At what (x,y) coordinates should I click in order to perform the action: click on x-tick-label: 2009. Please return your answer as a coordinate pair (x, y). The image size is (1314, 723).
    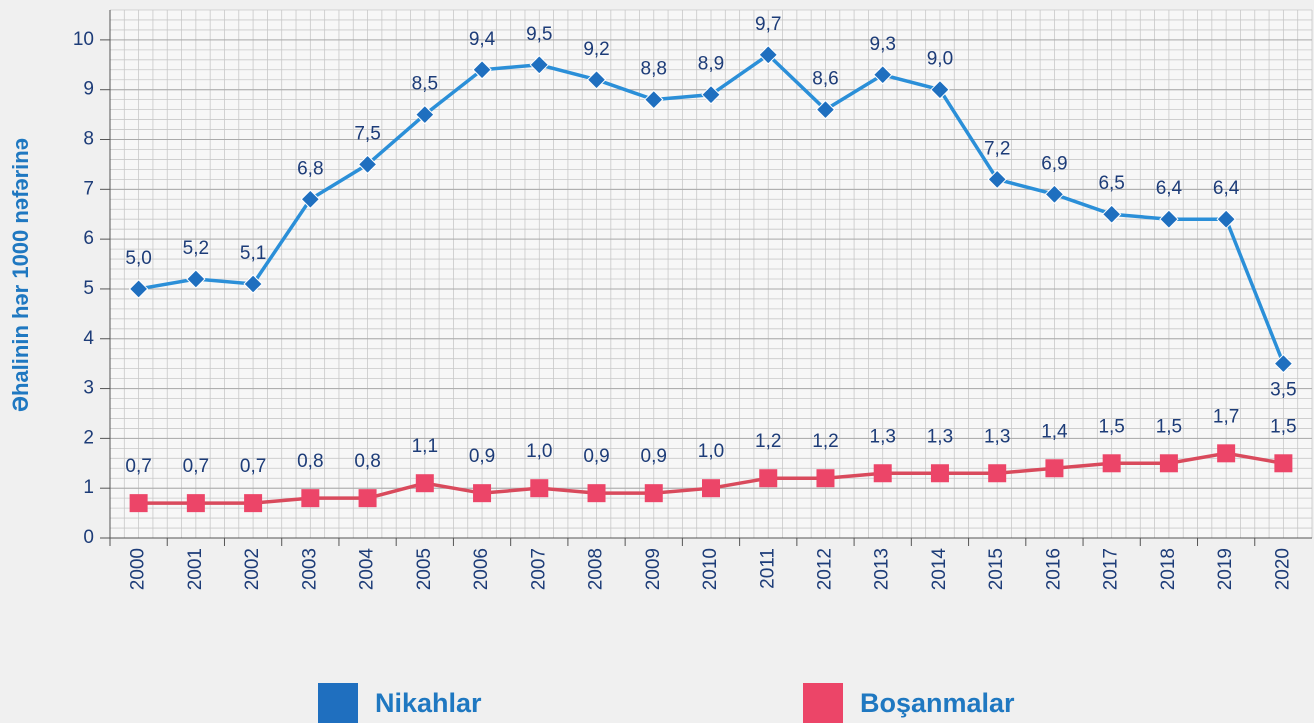
    Looking at the image, I should click on (653, 569).